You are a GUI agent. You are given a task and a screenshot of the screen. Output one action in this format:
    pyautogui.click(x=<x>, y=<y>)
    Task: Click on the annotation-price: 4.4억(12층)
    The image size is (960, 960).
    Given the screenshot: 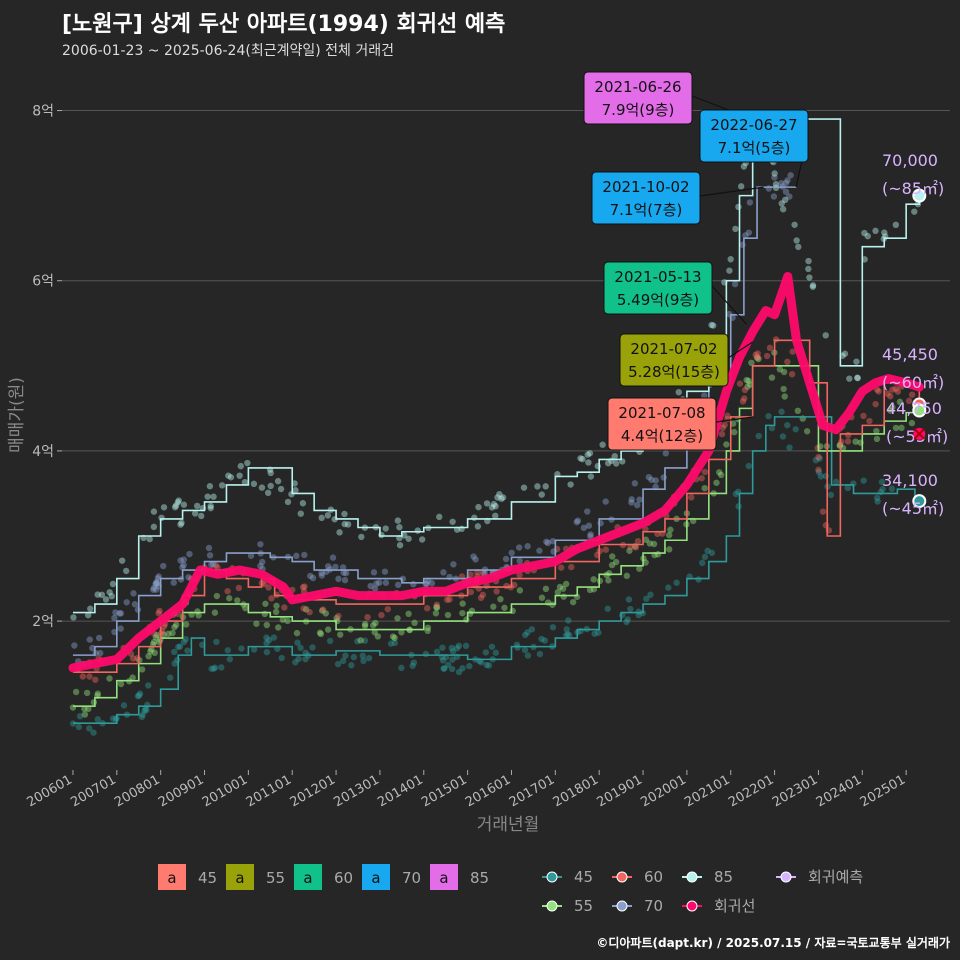 What is the action you would take?
    pyautogui.click(x=662, y=436)
    